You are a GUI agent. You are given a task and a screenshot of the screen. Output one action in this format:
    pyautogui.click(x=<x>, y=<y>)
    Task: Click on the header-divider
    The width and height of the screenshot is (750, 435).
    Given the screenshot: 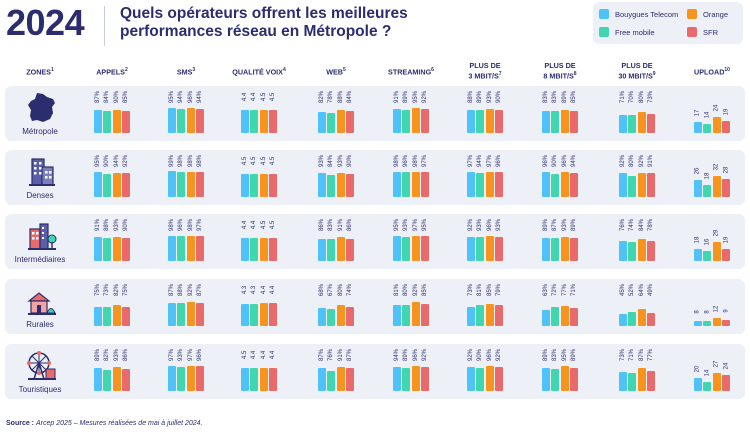 What is the action you would take?
    pyautogui.click(x=104, y=26)
    